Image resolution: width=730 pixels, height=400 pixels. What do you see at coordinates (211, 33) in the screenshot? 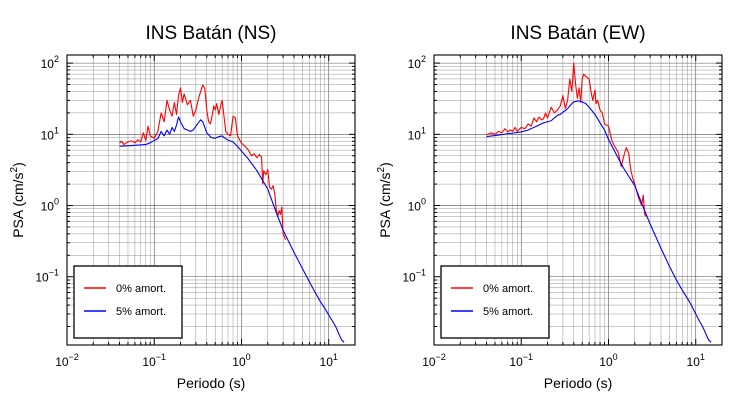
I see `chart-title: INS Batán (NS)` at bounding box center [211, 33].